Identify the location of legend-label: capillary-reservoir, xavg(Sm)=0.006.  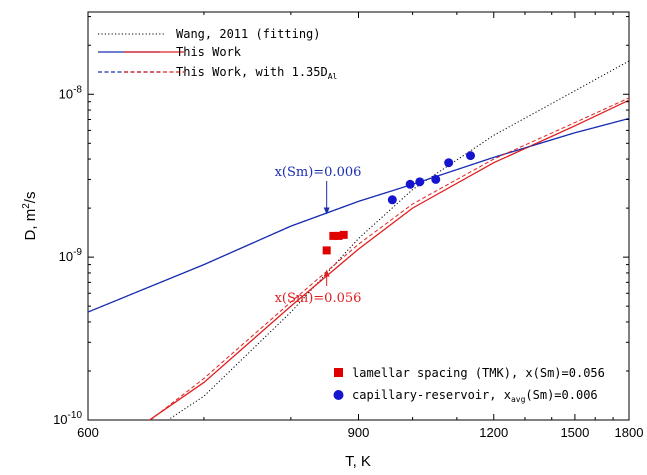
(475, 396).